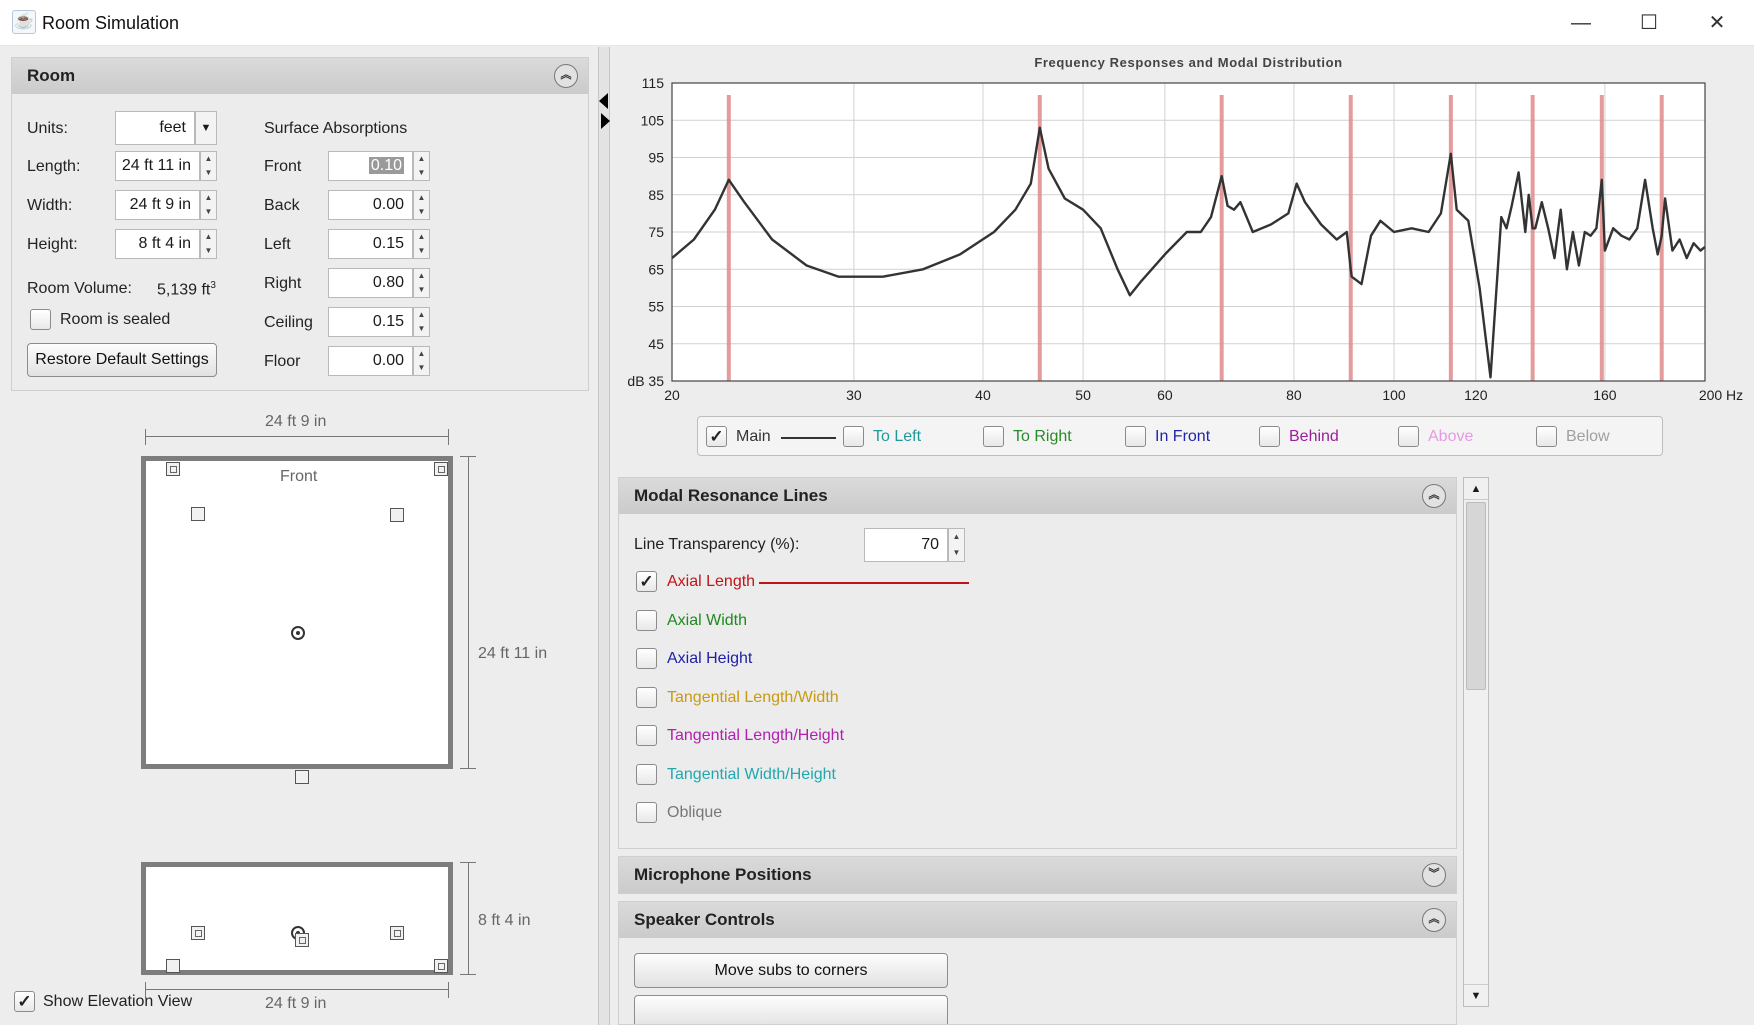  I want to click on width-field: 24 ft 9 in, so click(157, 205).